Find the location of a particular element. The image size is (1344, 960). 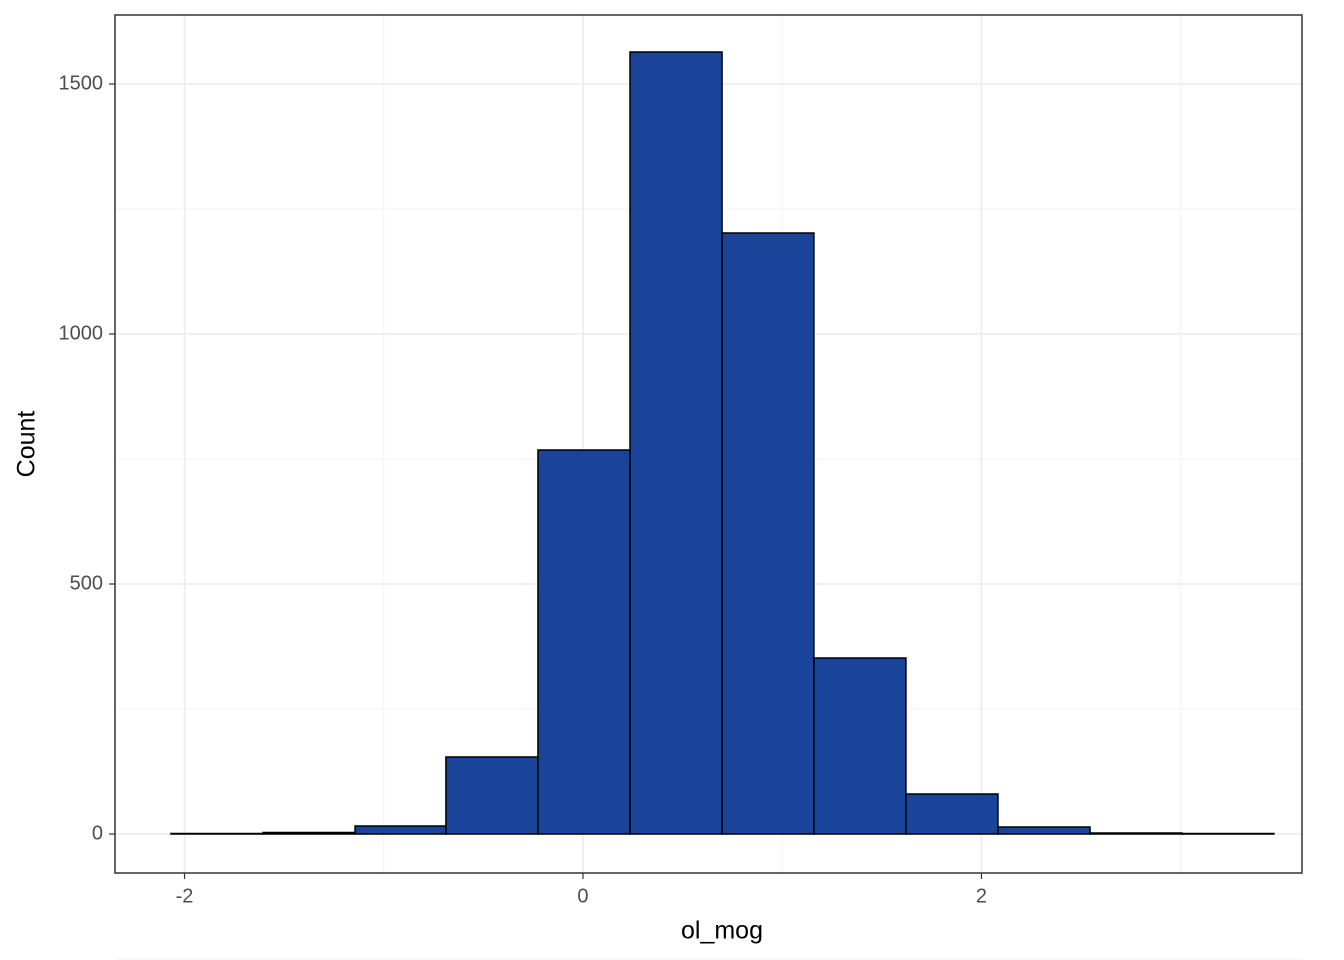

y-tick-label: 1000 is located at coordinates (81, 333).